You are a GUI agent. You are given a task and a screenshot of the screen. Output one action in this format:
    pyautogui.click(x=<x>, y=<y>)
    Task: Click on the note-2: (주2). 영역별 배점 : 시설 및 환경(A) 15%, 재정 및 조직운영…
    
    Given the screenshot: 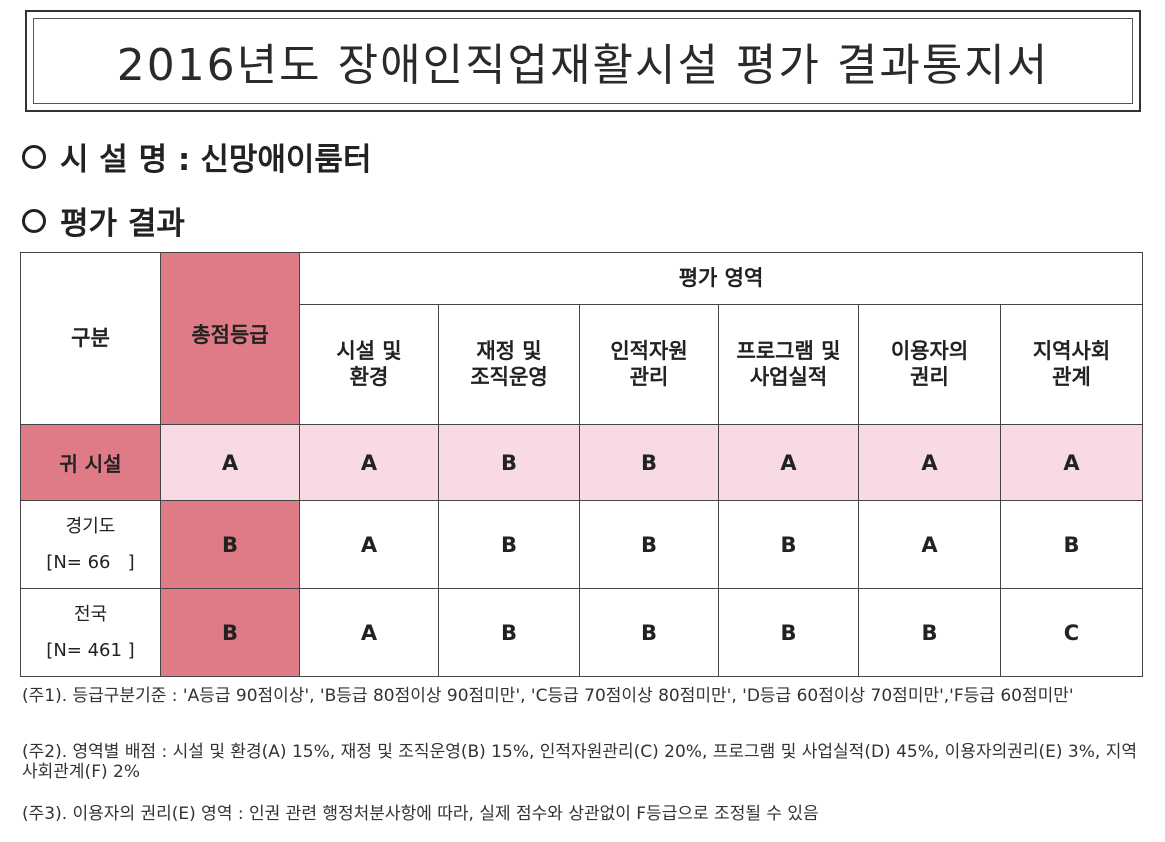 What is the action you would take?
    pyautogui.click(x=579, y=762)
    